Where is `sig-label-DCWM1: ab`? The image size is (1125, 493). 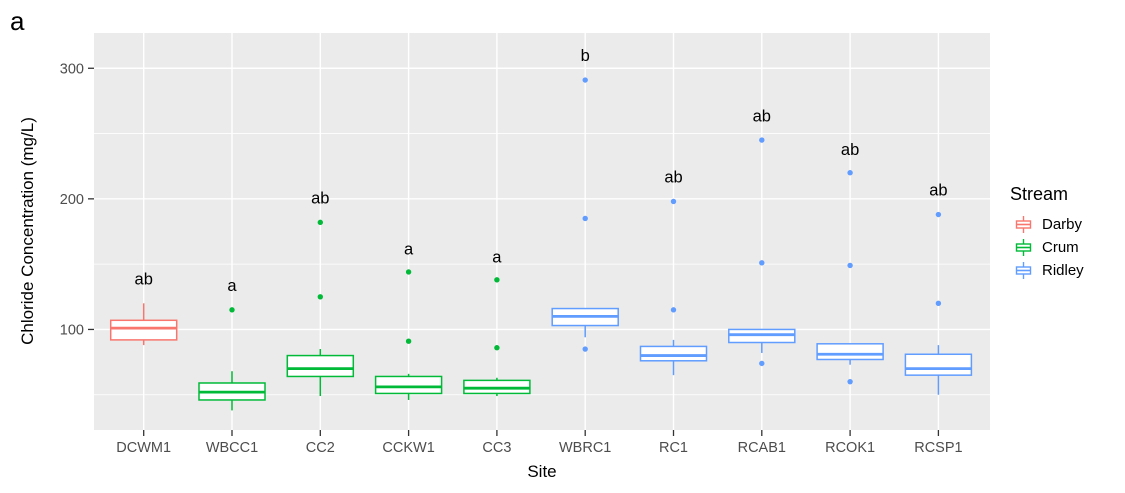
sig-label-DCWM1: ab is located at coordinates (144, 280).